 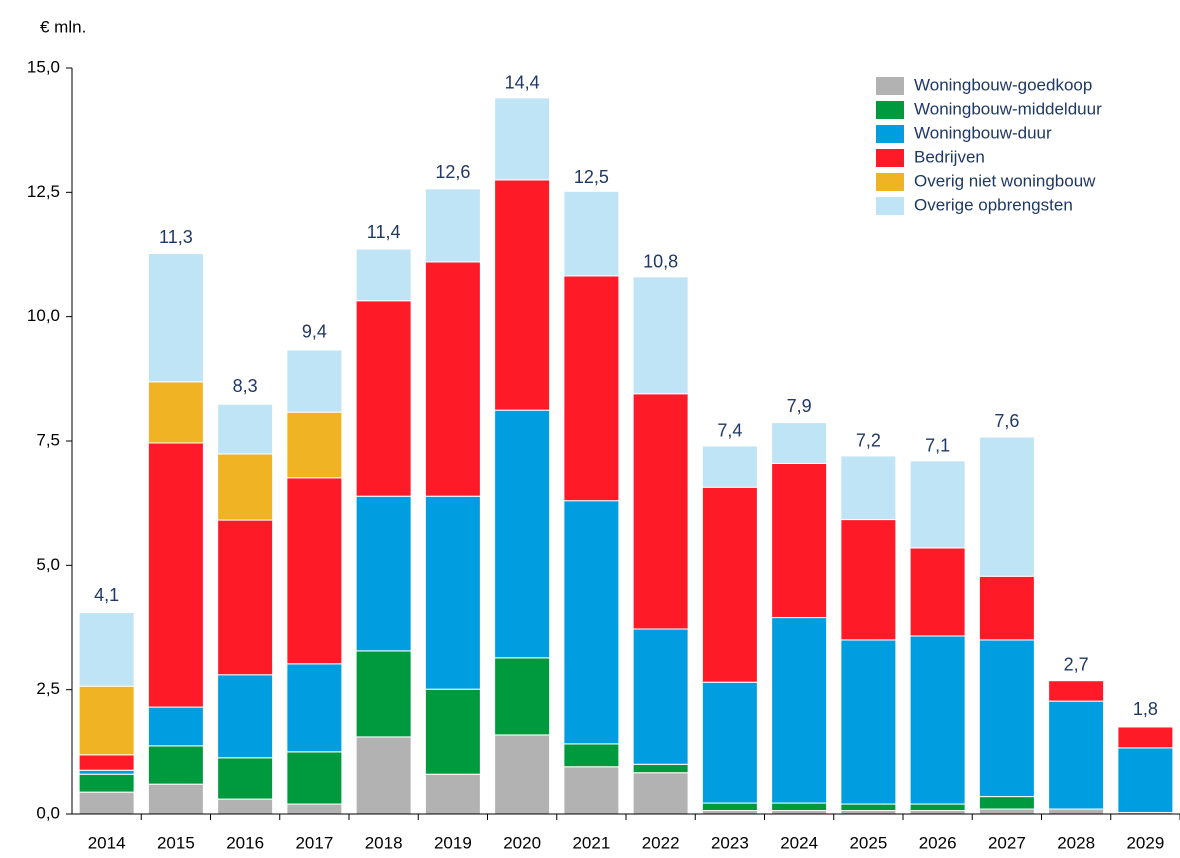 I want to click on total-label: 1,8, so click(x=1145, y=709).